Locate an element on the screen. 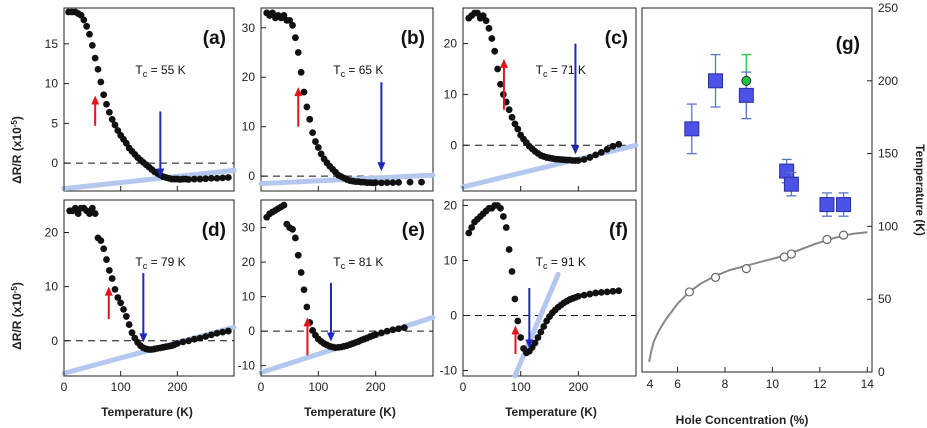 The image size is (927, 428). x-tick-label: 4 is located at coordinates (650, 384).